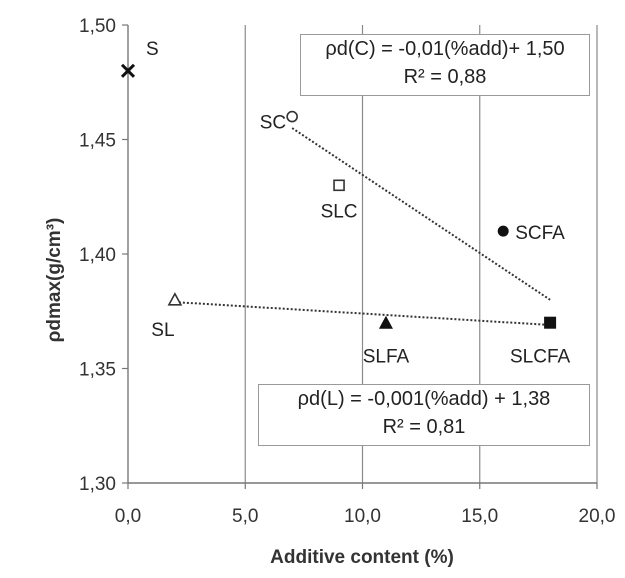 This screenshot has width=625, height=578. Describe the element at coordinates (97, 255) in the screenshot. I see `y-tick-label: 1,40` at that location.